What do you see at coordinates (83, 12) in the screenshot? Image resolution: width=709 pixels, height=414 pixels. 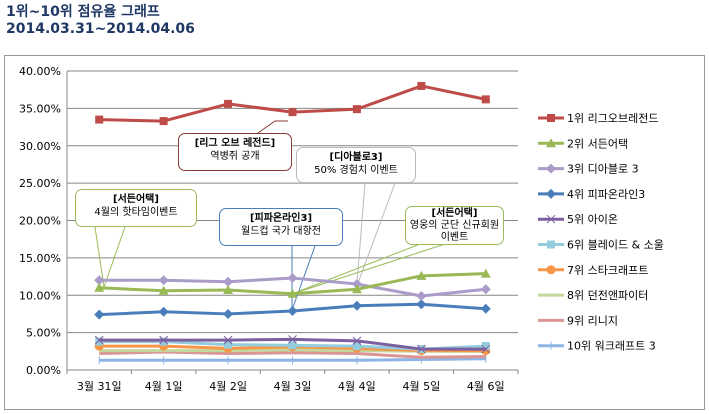 I see `title-text: 1위~10위 점유율 그래프` at bounding box center [83, 12].